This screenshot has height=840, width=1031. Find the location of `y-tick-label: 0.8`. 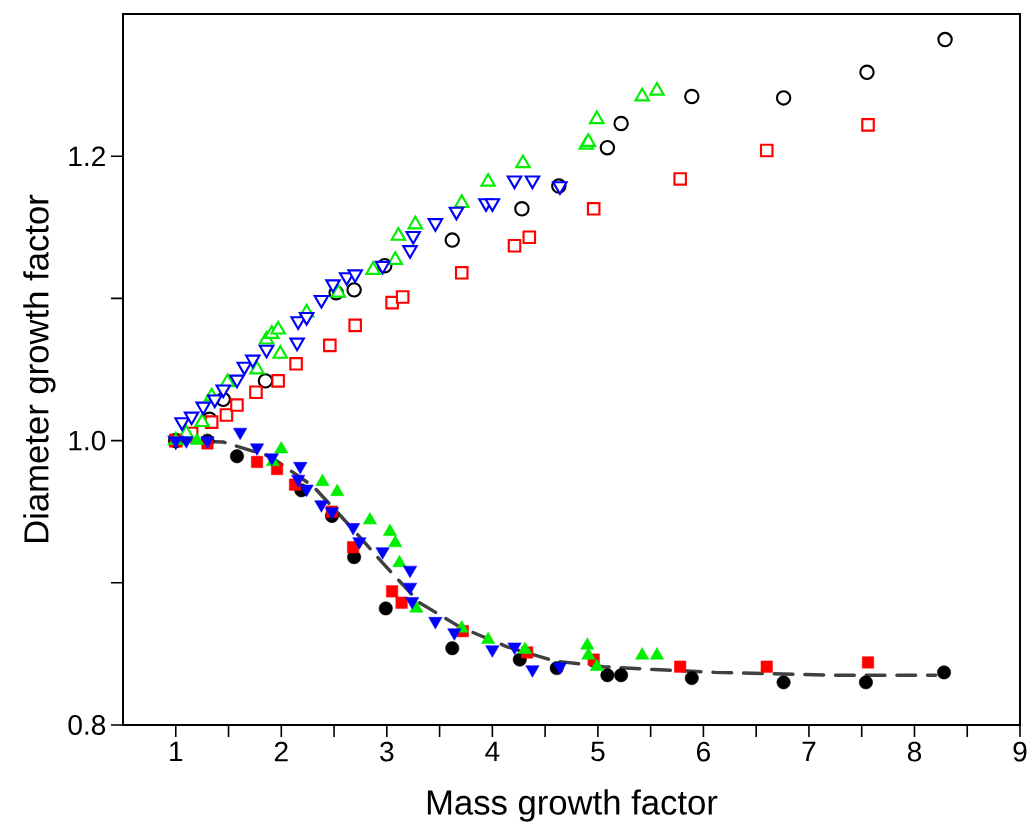

y-tick-label: 0.8 is located at coordinates (87, 725).